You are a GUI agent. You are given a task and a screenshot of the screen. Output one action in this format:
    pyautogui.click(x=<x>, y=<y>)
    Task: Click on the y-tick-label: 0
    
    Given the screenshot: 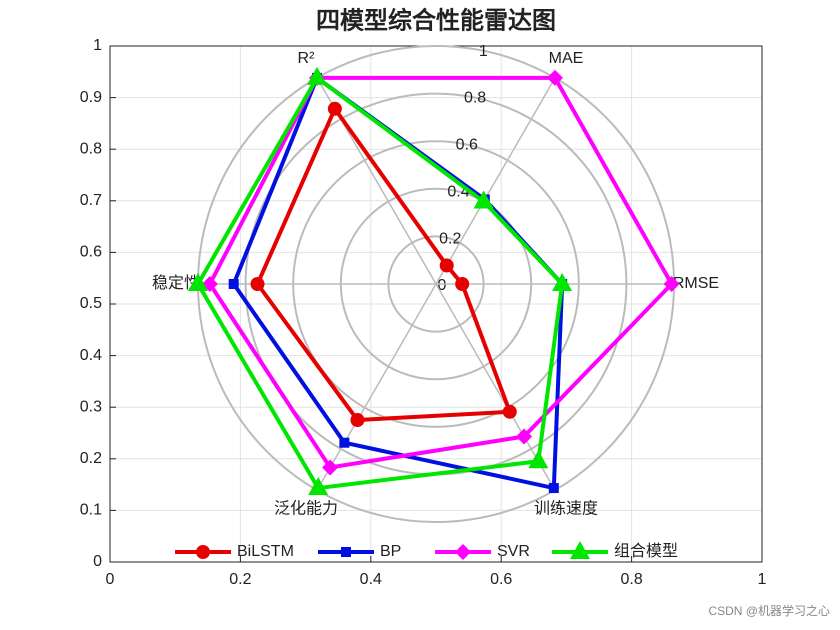 What is the action you would take?
    pyautogui.click(x=97, y=561)
    